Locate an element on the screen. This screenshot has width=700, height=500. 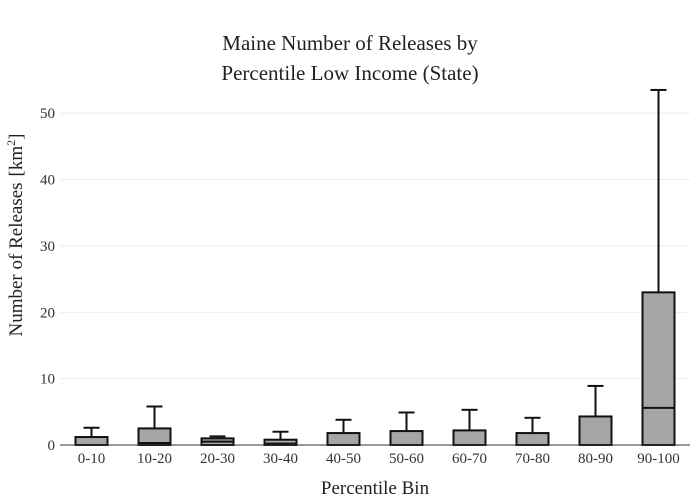
x-tick-label: 10-20 is located at coordinates (154, 459).